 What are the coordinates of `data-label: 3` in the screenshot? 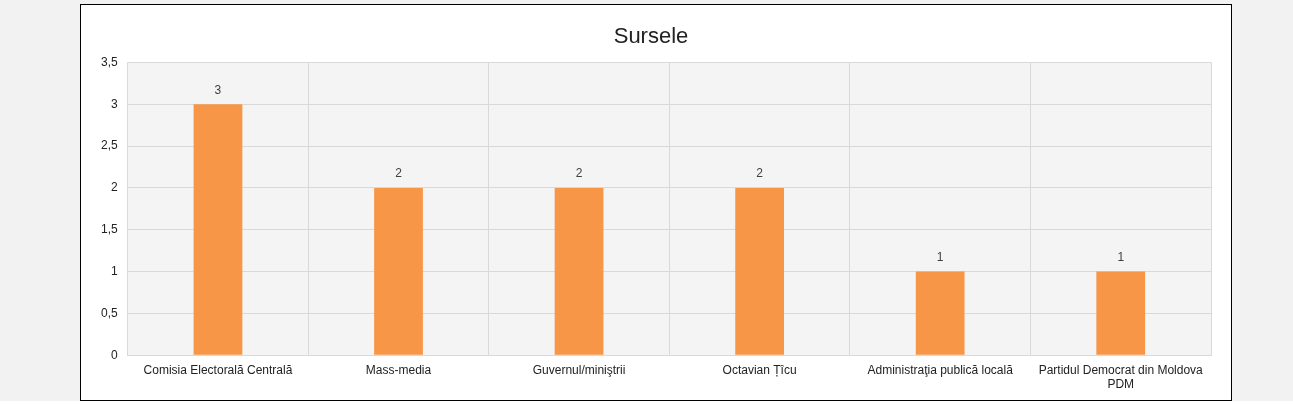 It's located at (218, 89).